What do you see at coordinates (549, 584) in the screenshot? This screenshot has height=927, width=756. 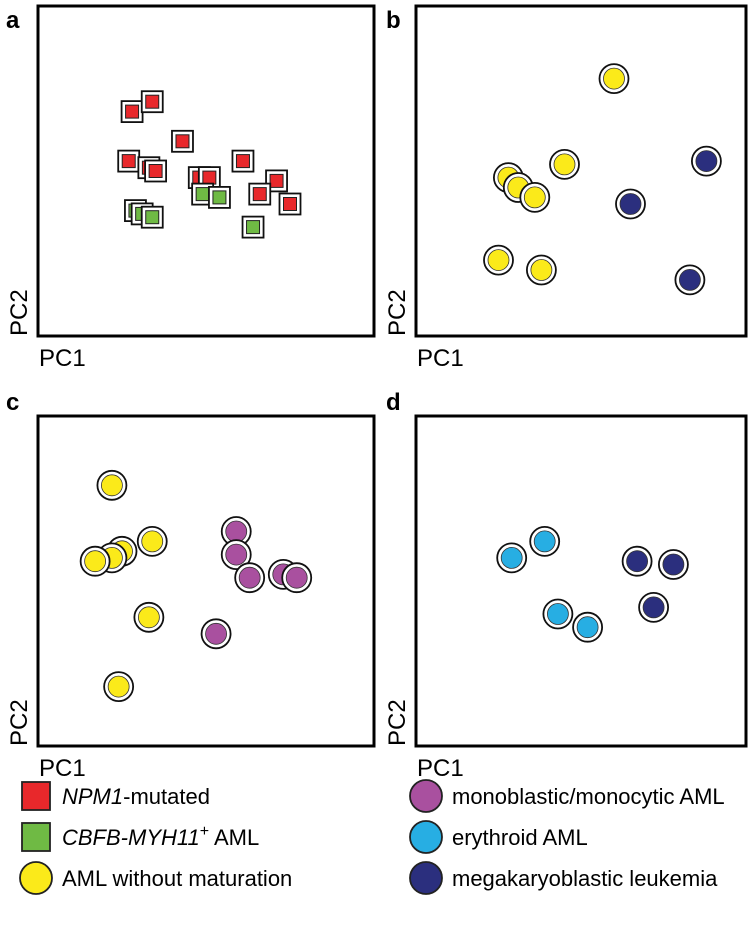 I see `series-erythroid-aml` at bounding box center [549, 584].